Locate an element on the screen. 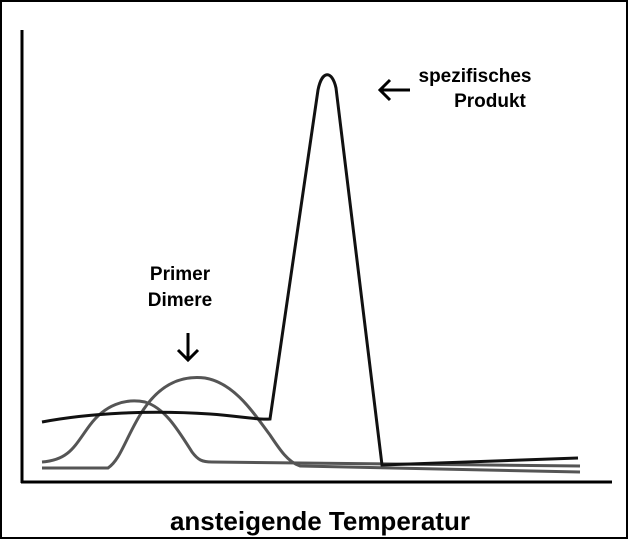 The height and width of the screenshot is (539, 628). product-arrow is located at coordinates (393, 90).